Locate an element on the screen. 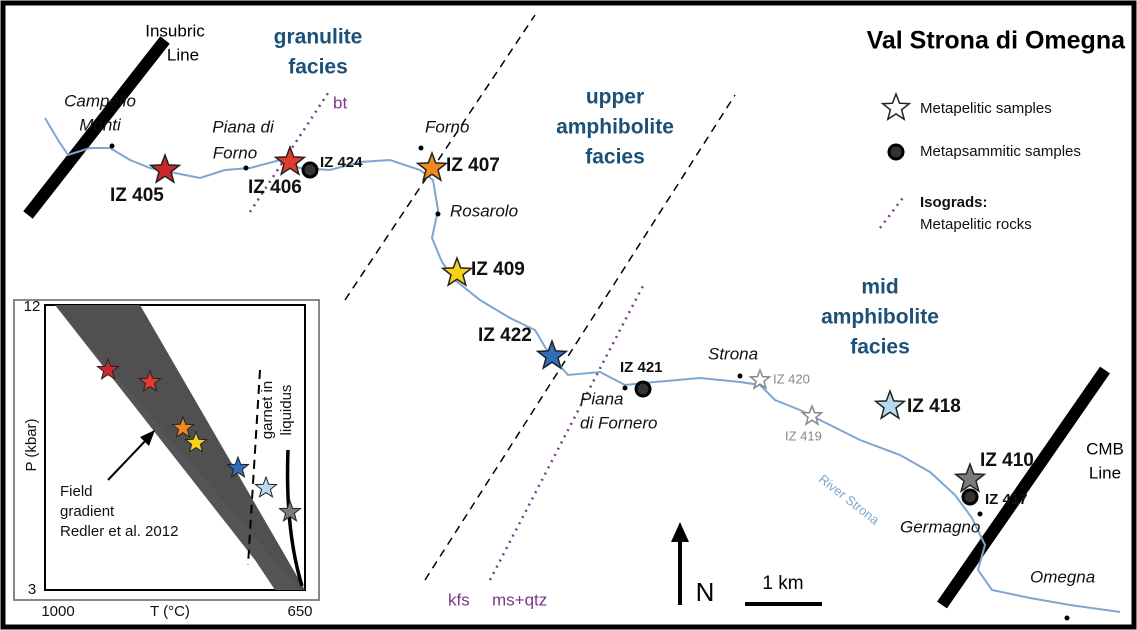  gradient-label: Redler et al. 2012 is located at coordinates (119, 531).